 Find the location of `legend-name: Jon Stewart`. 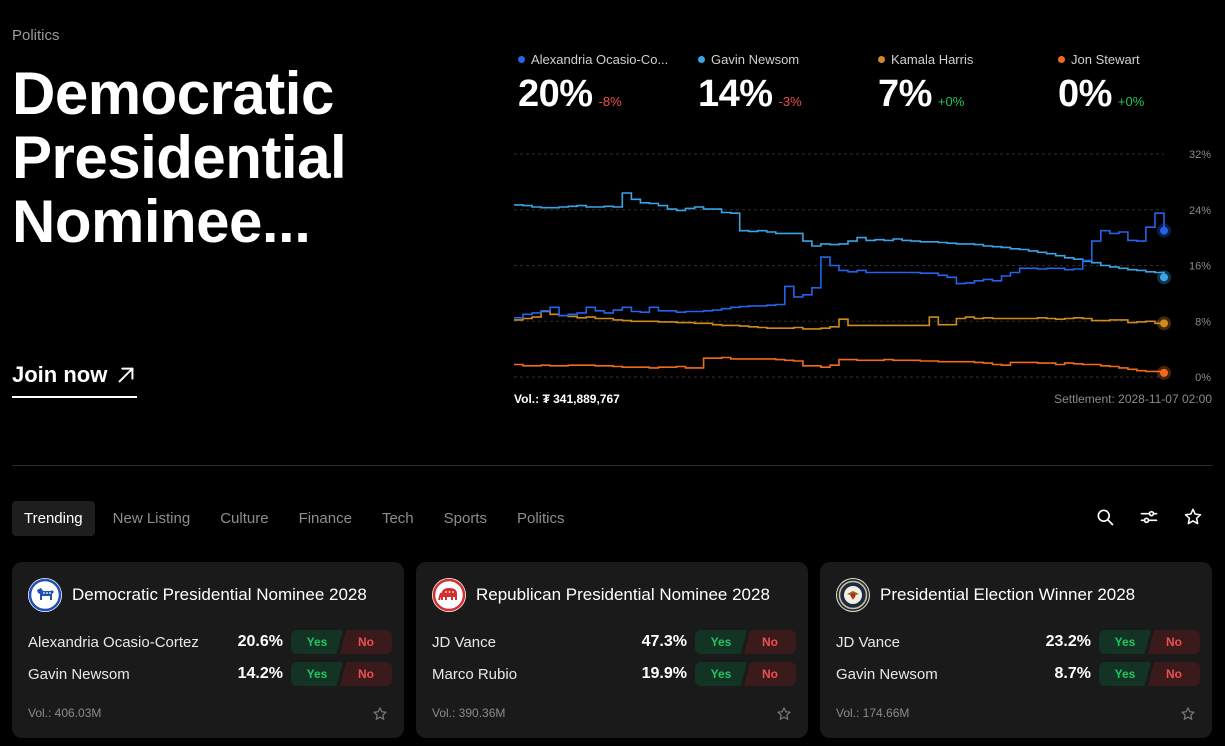

legend-name: Jon Stewart is located at coordinates (1105, 59).